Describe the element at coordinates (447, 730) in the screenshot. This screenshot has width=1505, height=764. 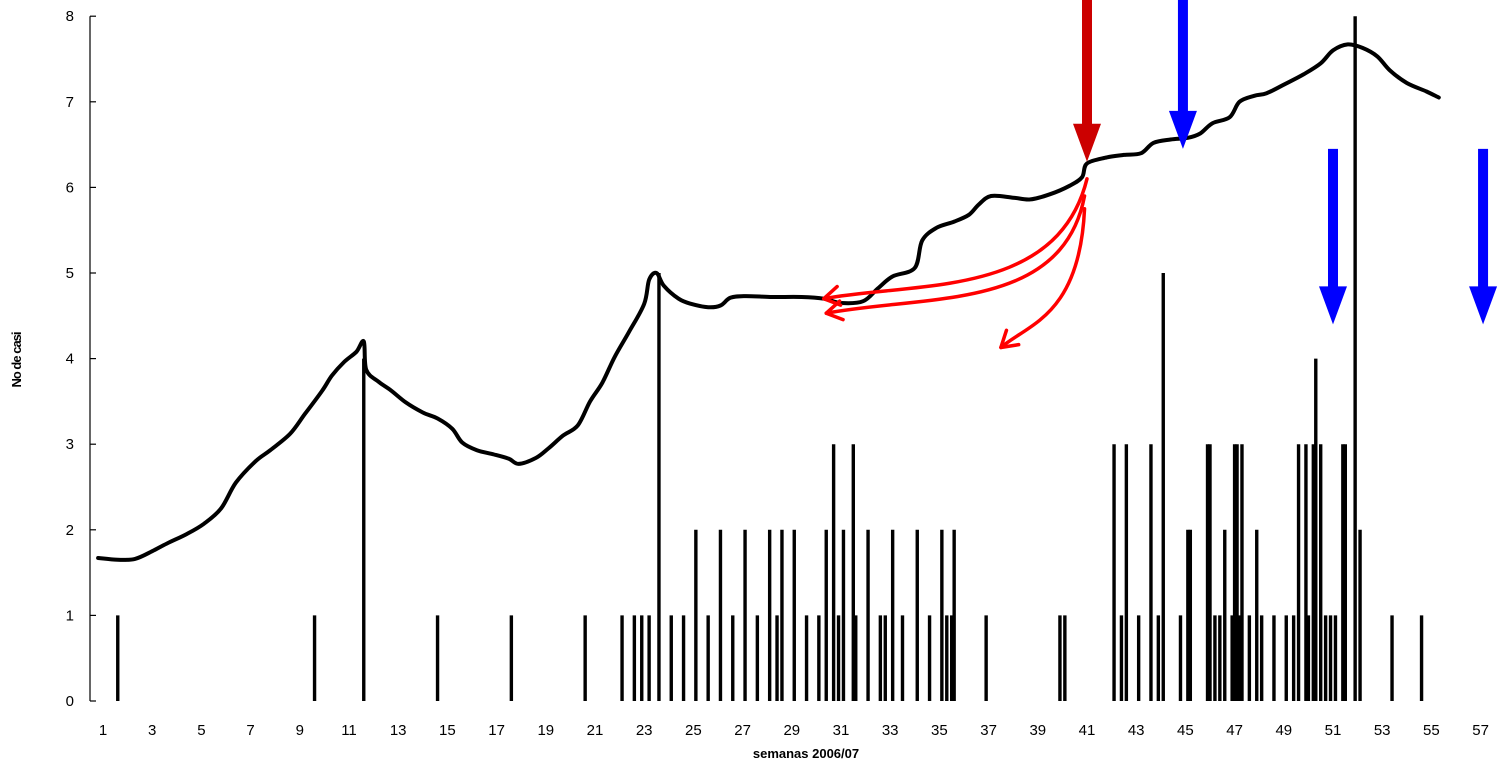
I see `x-tick-label: 15` at that location.